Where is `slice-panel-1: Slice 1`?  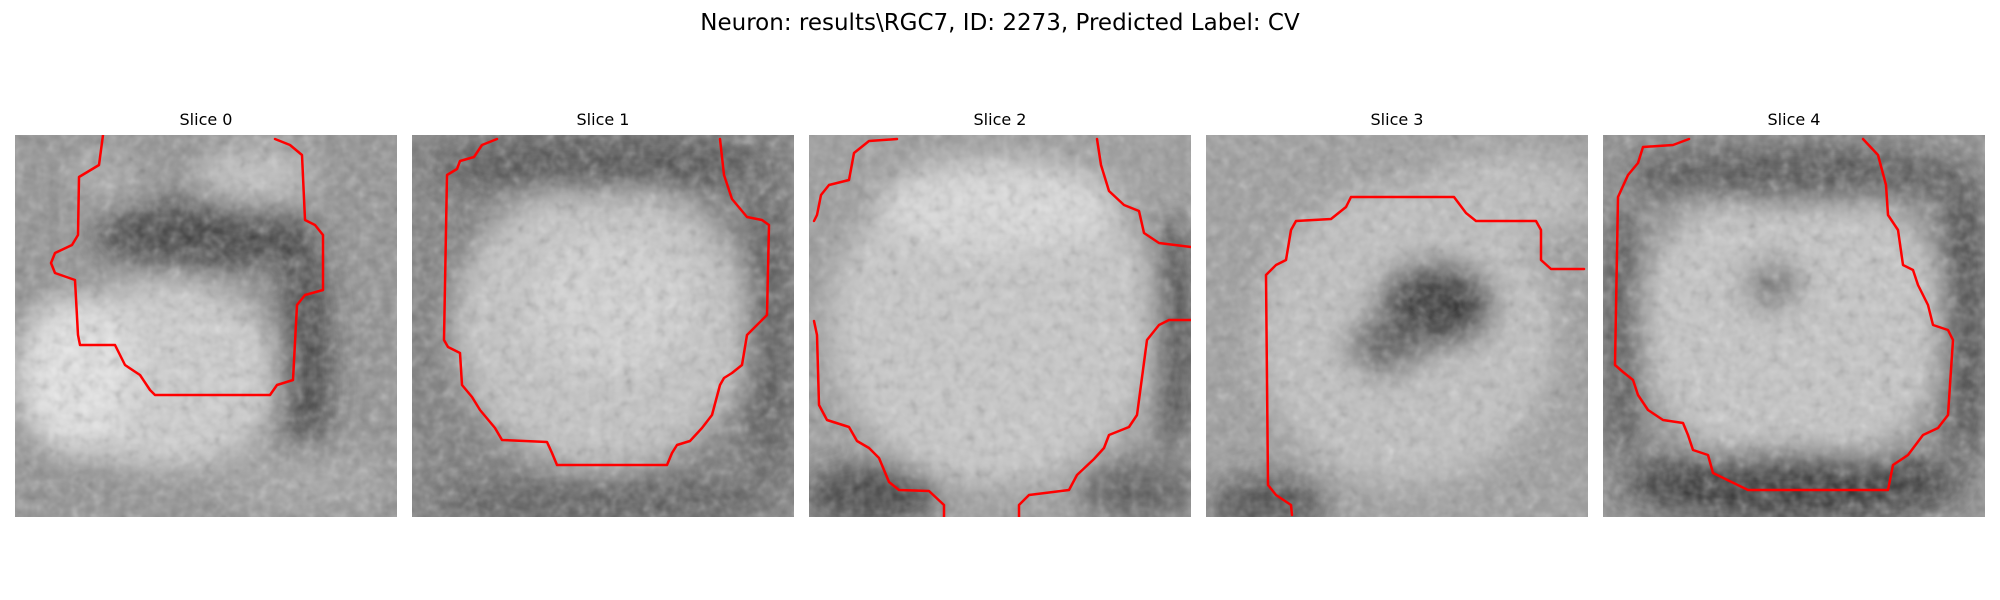
slice-panel-1: Slice 1 is located at coordinates (603, 315).